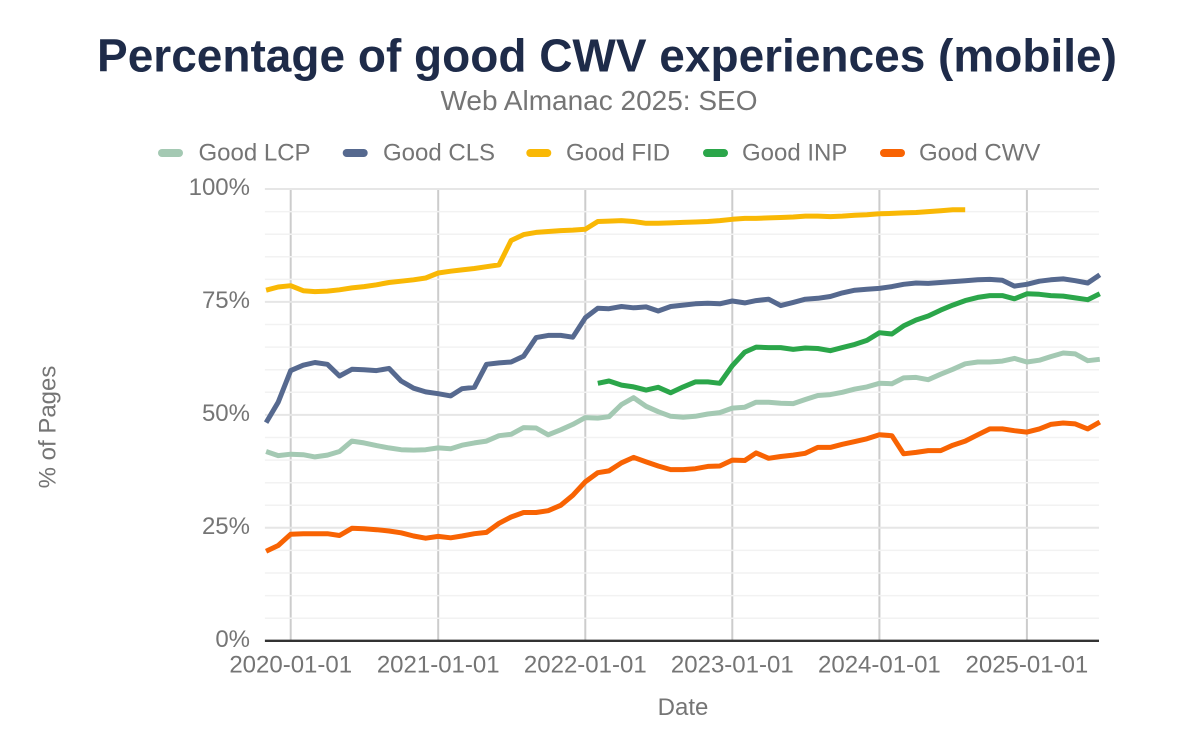 The width and height of the screenshot is (1200, 747). I want to click on svg-text: Good INP, so click(794, 153).